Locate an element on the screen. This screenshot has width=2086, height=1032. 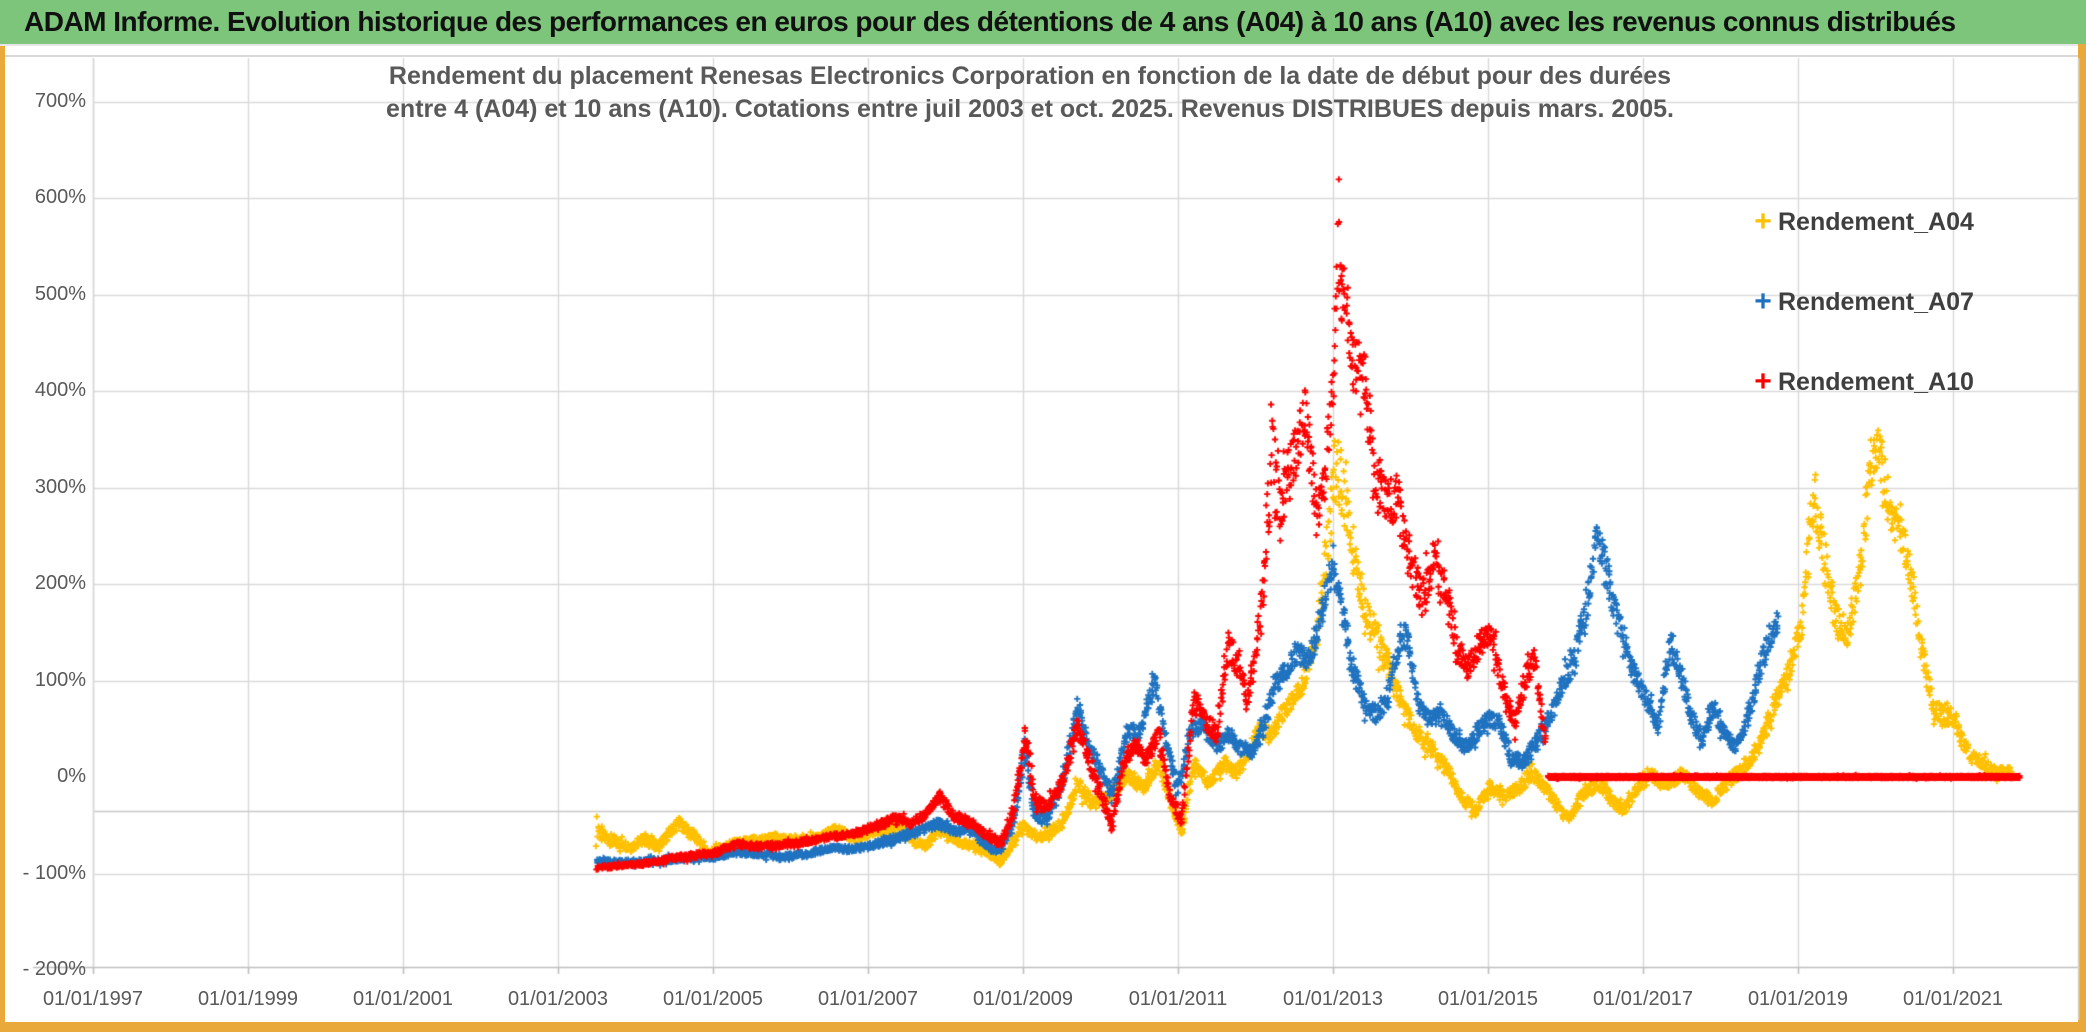
x-axis-tick-label: 01/01/1997 is located at coordinates (93, 999).